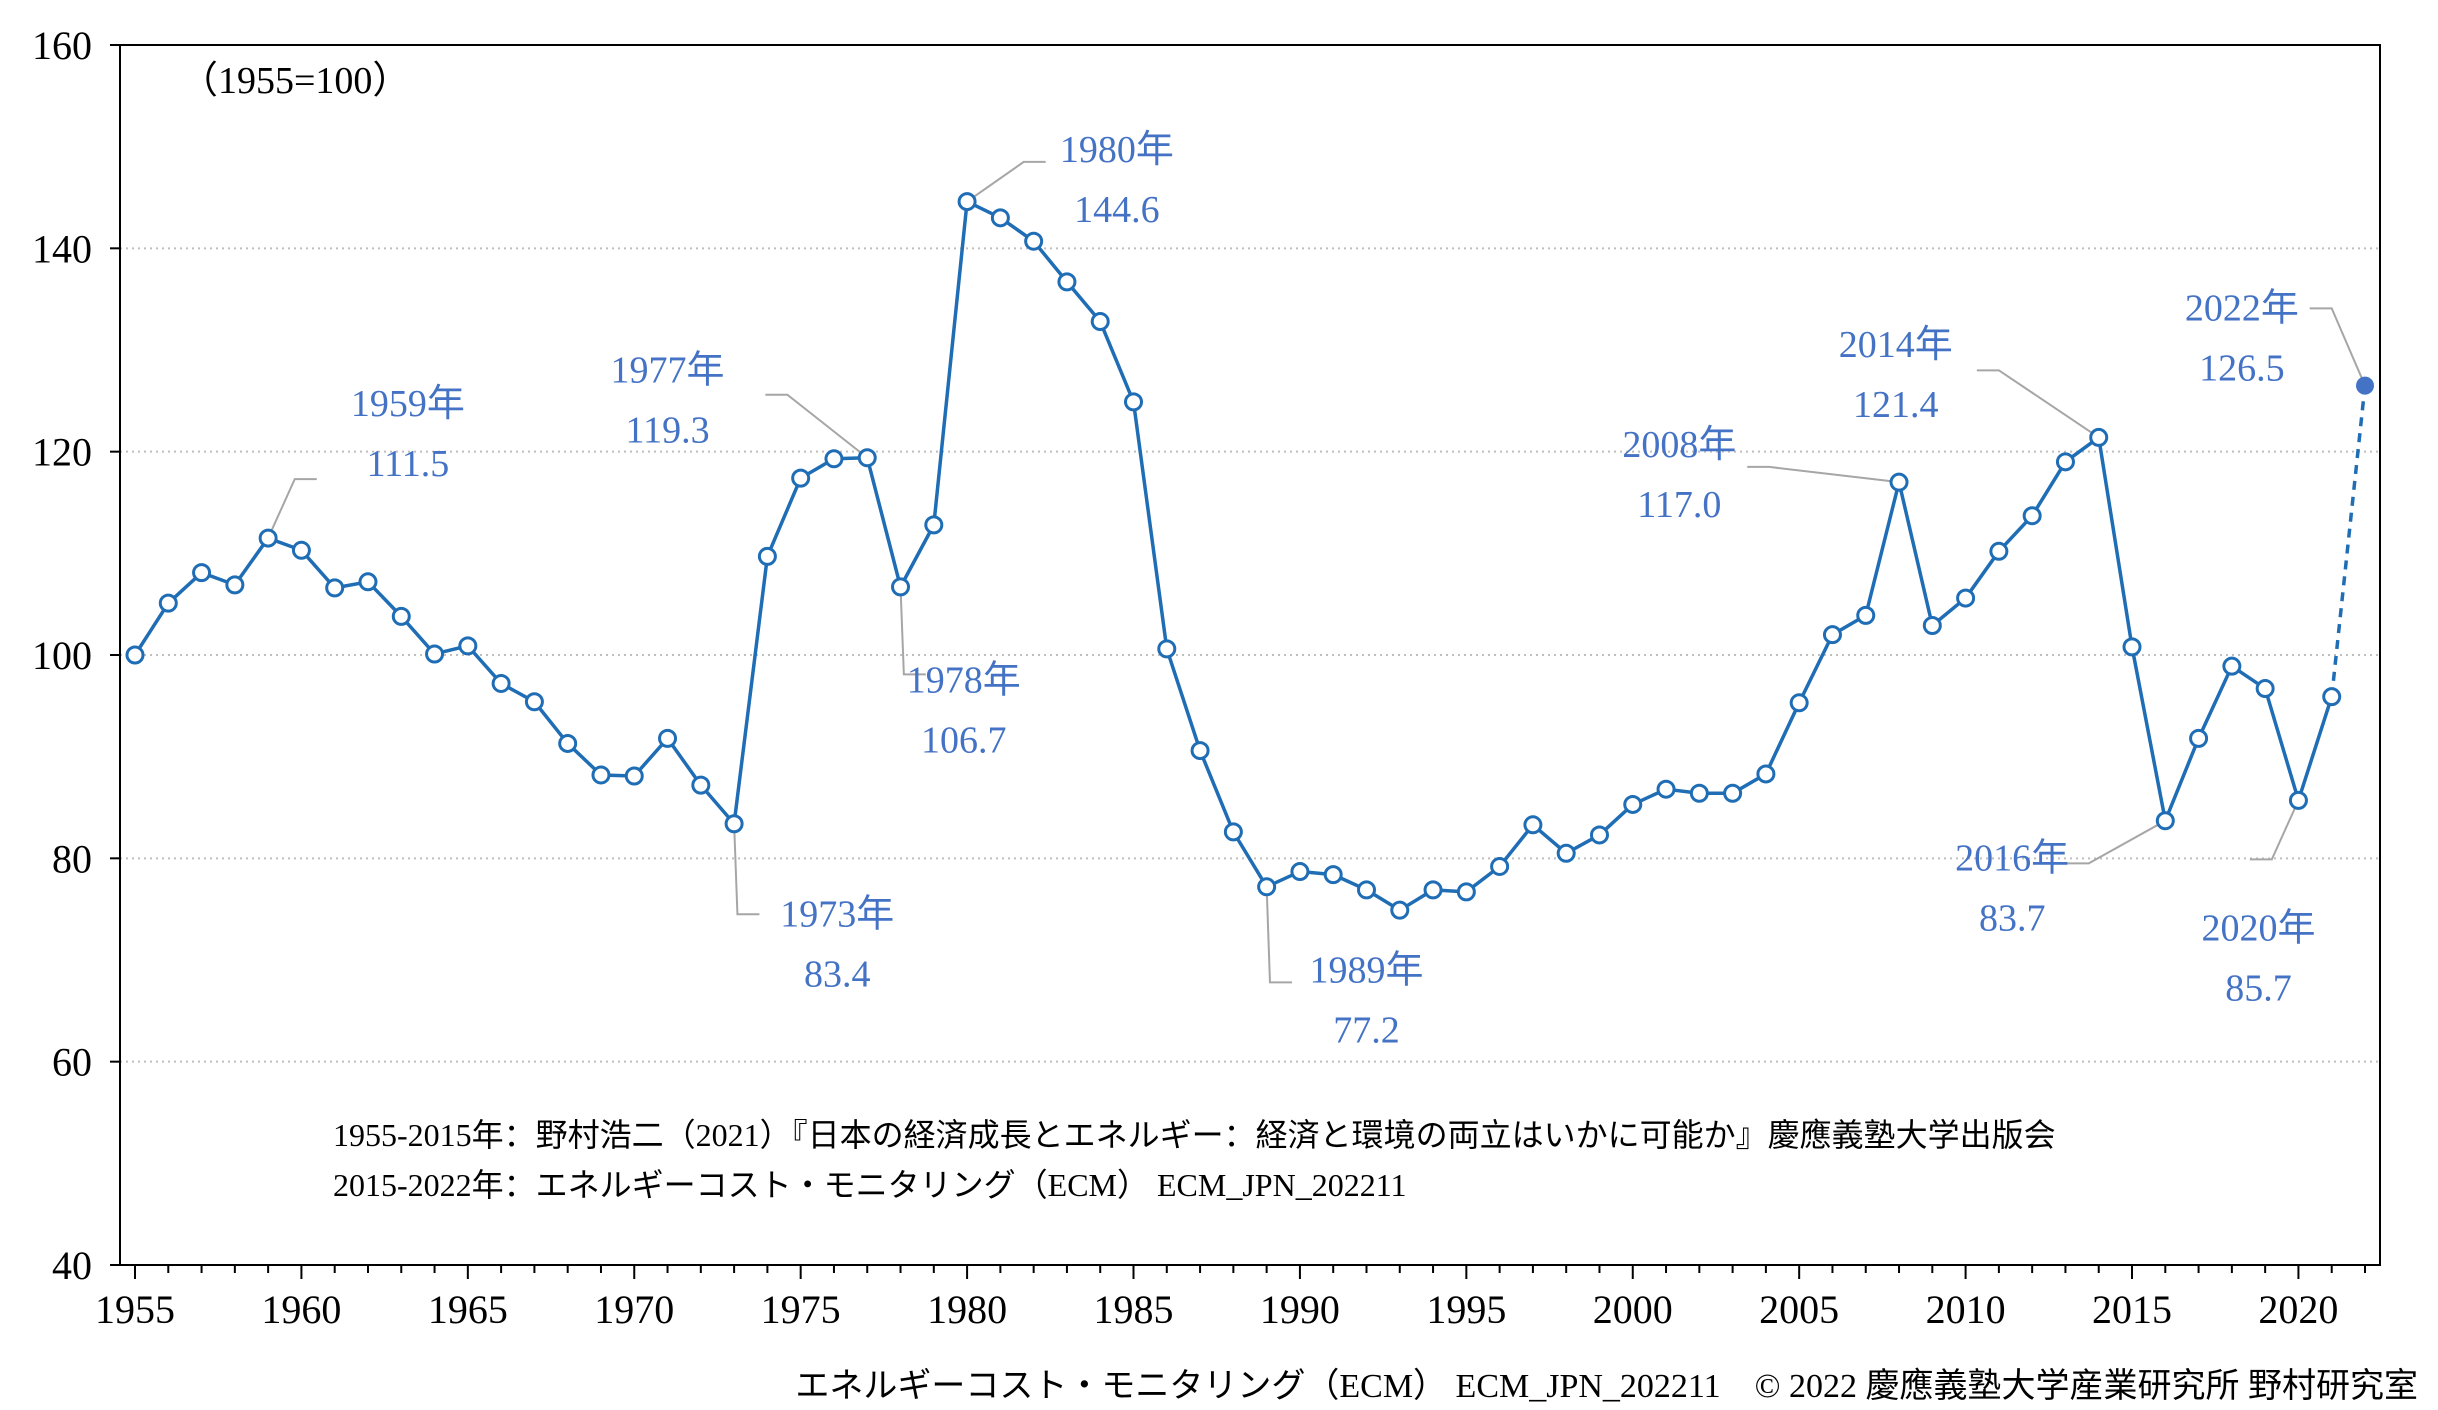  What do you see at coordinates (964, 681) in the screenshot?
I see `annotation-year: 1978年` at bounding box center [964, 681].